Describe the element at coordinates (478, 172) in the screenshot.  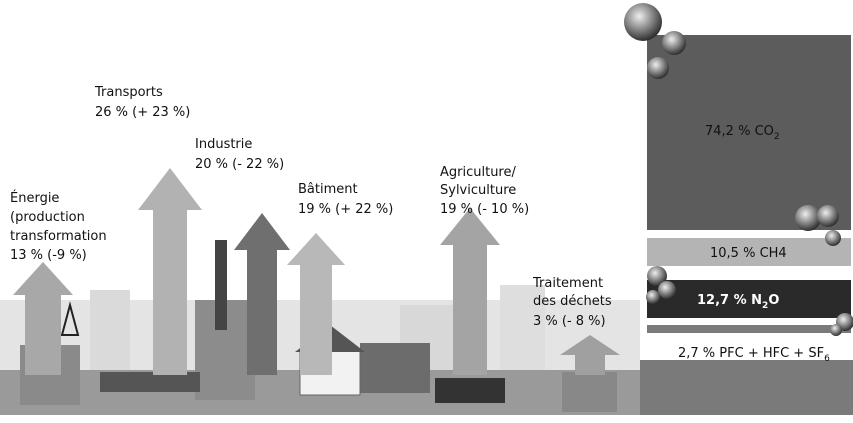
I see `label: Agriculture/` at that location.